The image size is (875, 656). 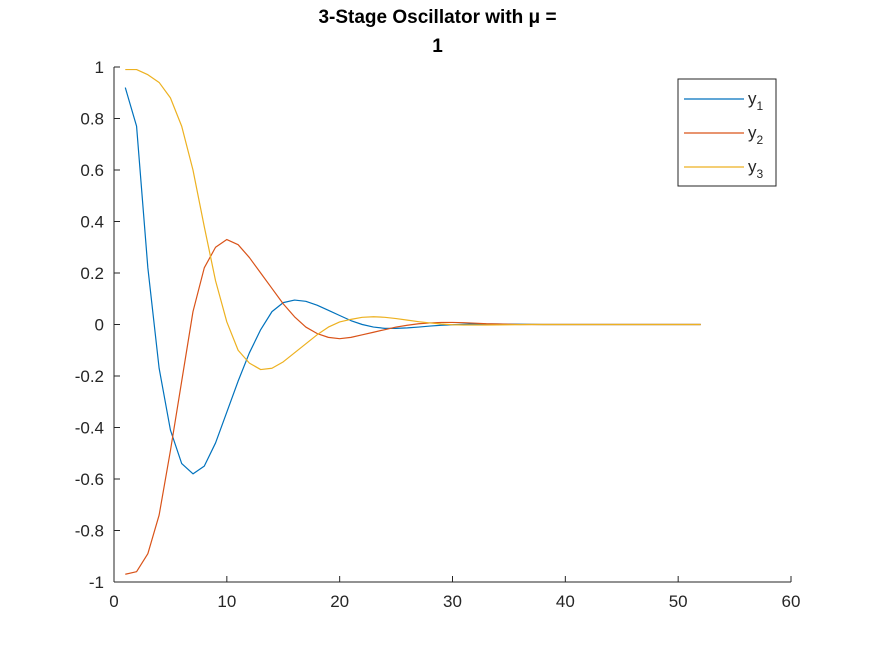 What do you see at coordinates (92, 222) in the screenshot?
I see `y-tick-label: 0.4` at bounding box center [92, 222].